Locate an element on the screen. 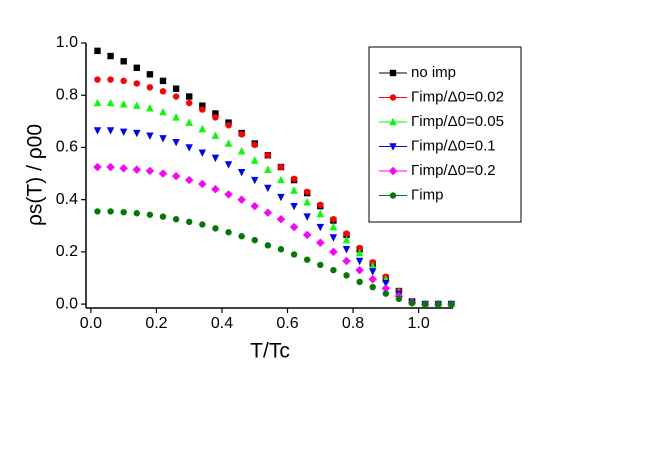 The image size is (654, 462). legend-label: Γimp/Δ0=0.2 is located at coordinates (453, 170).